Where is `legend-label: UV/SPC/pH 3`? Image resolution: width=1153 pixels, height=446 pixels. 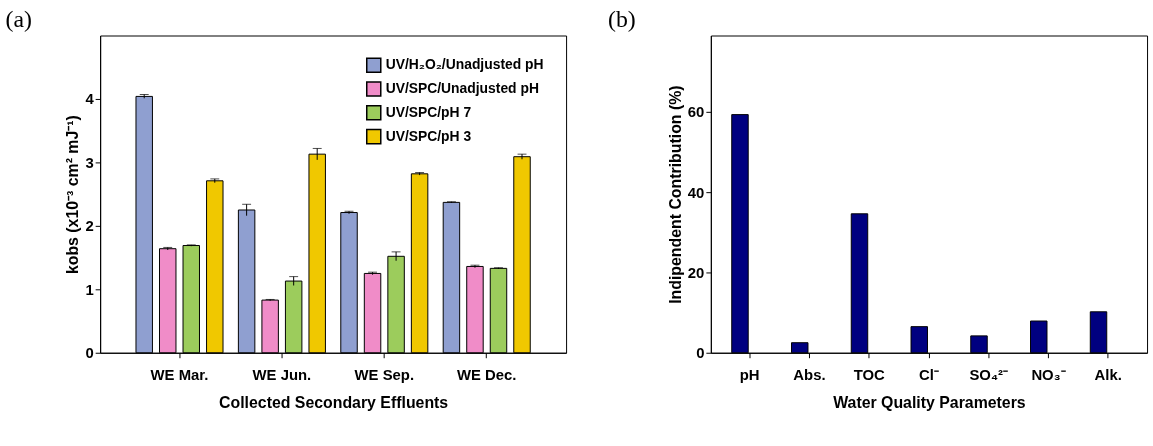 legend-label: UV/SPC/pH 3 is located at coordinates (428, 135).